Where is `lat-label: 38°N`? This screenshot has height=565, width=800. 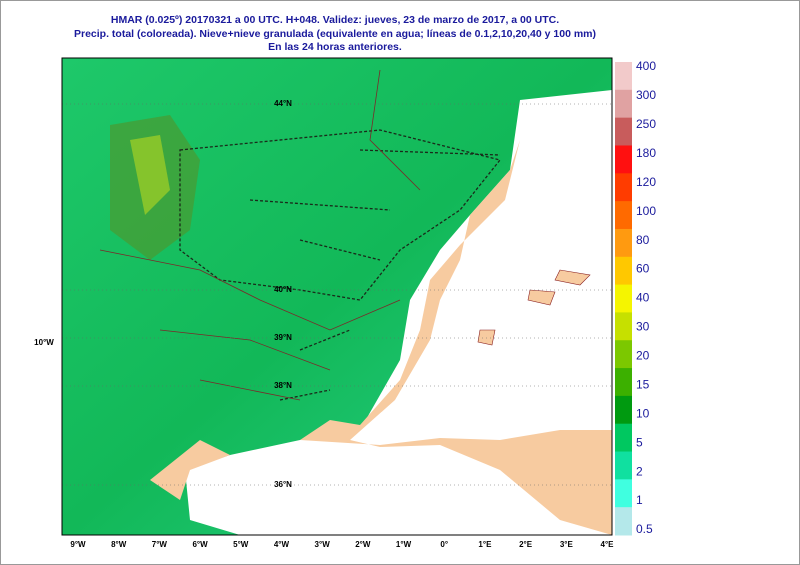
lat-label: 38°N is located at coordinates (283, 385).